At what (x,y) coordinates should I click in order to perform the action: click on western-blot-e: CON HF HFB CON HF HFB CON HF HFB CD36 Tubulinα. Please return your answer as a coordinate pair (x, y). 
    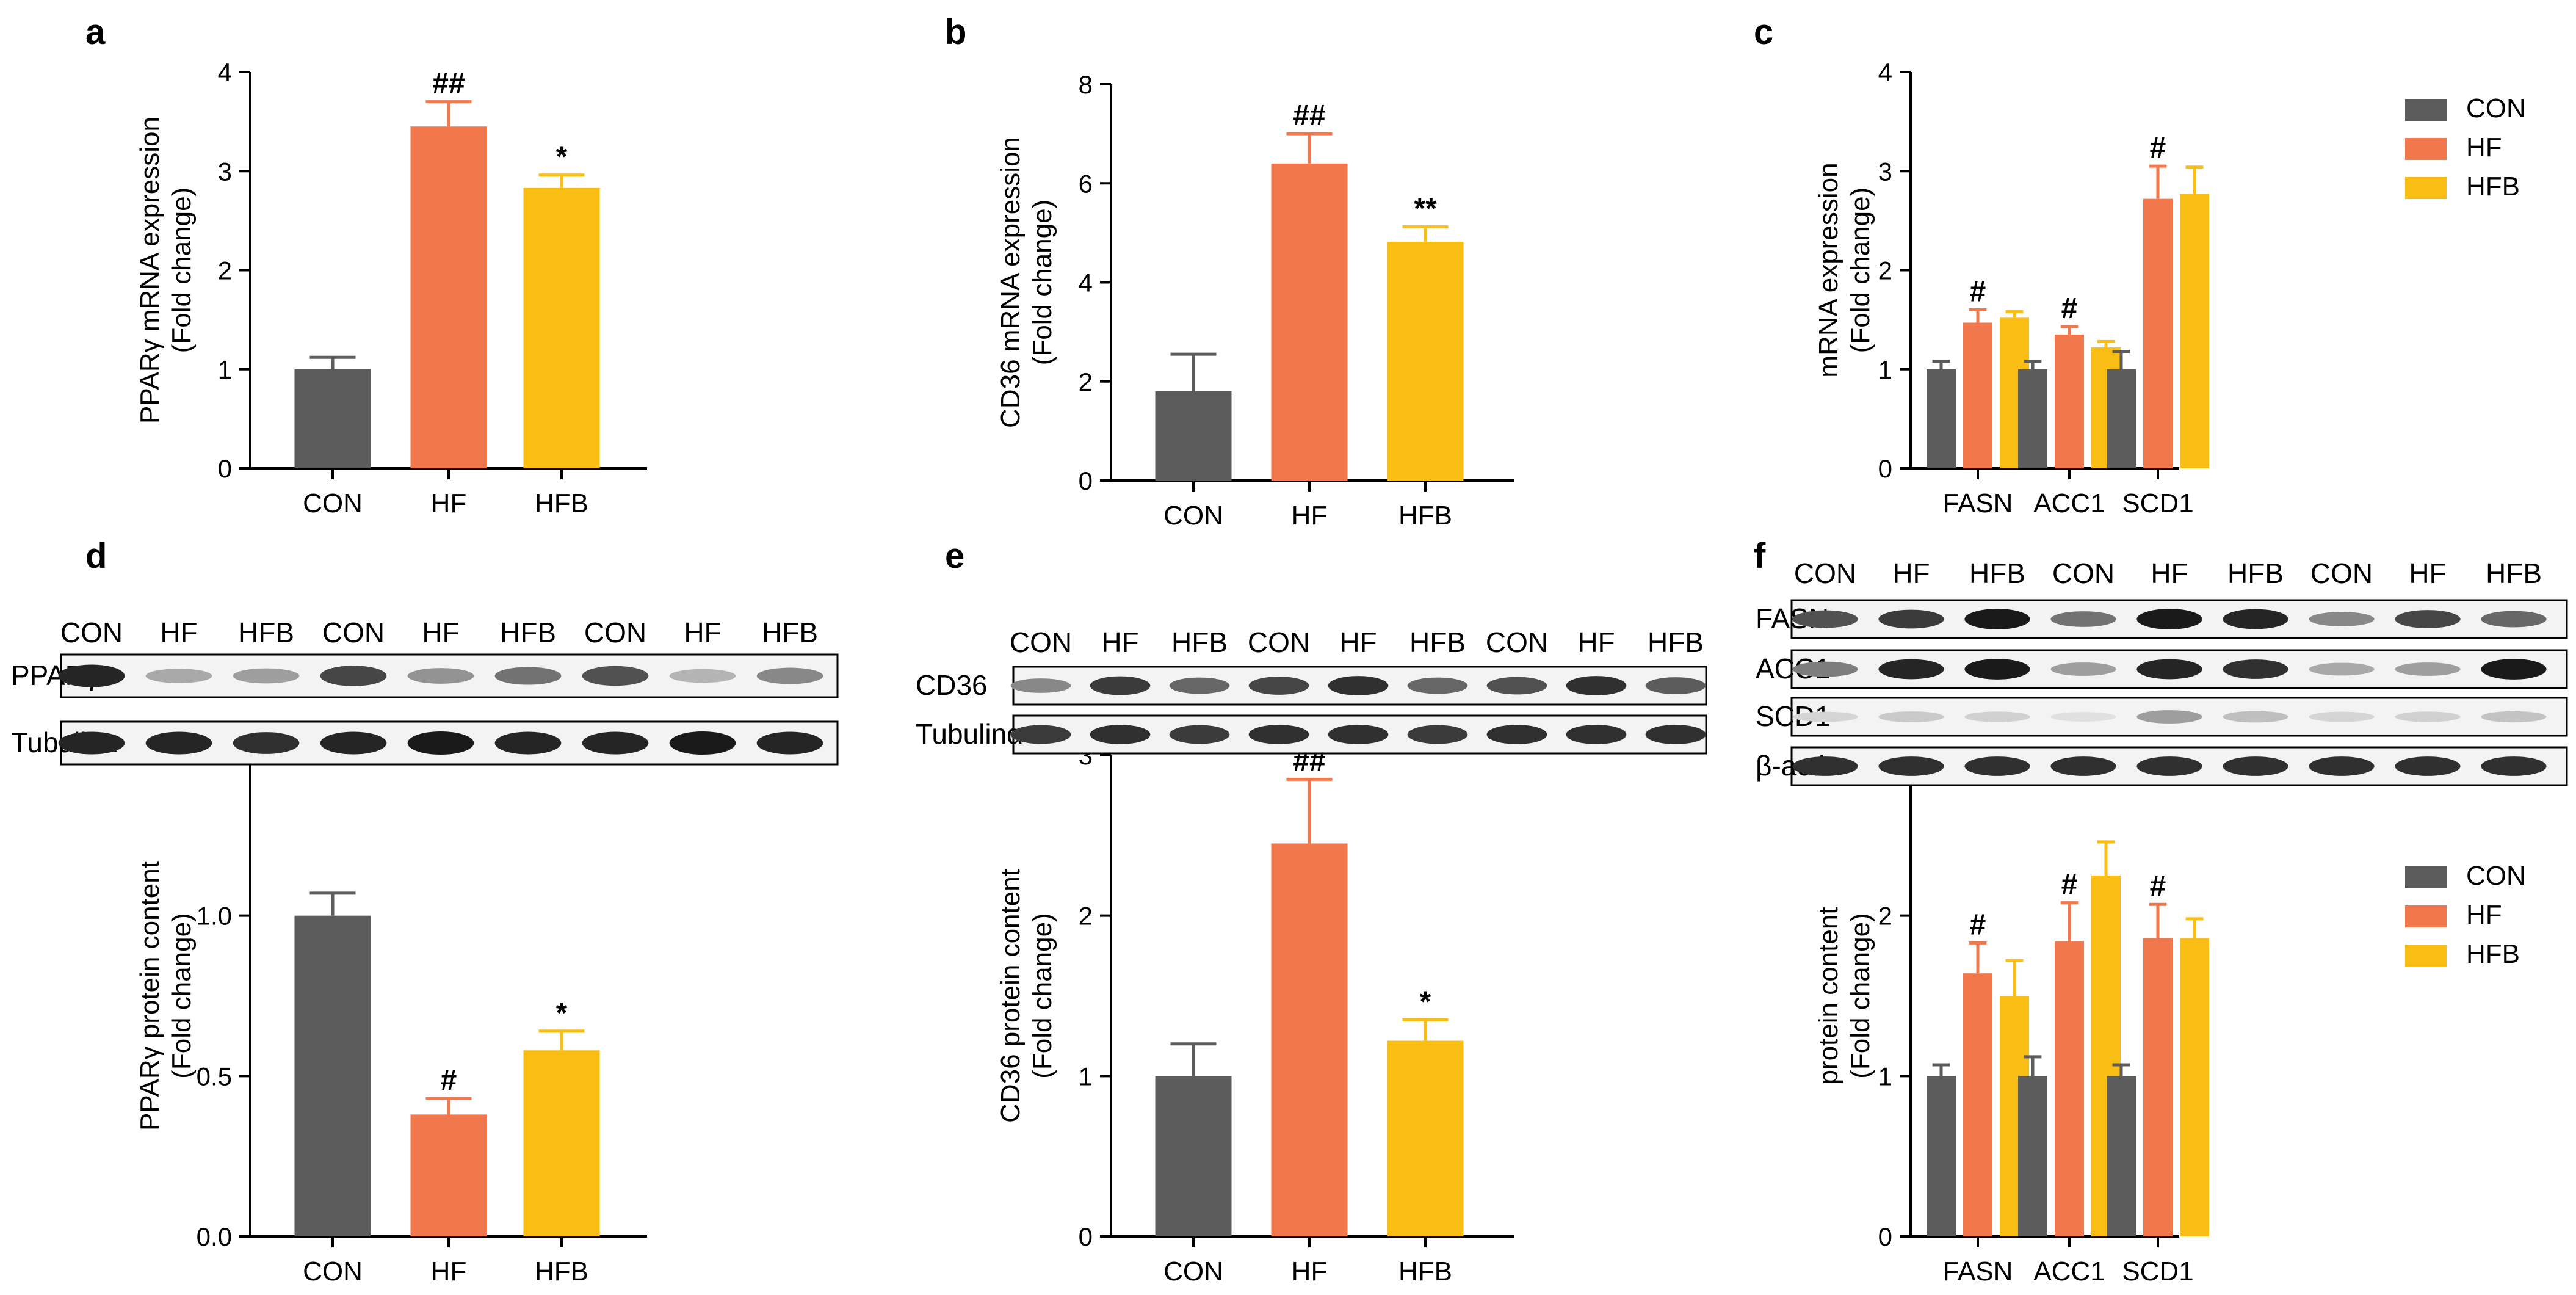
    Looking at the image, I should click on (1311, 690).